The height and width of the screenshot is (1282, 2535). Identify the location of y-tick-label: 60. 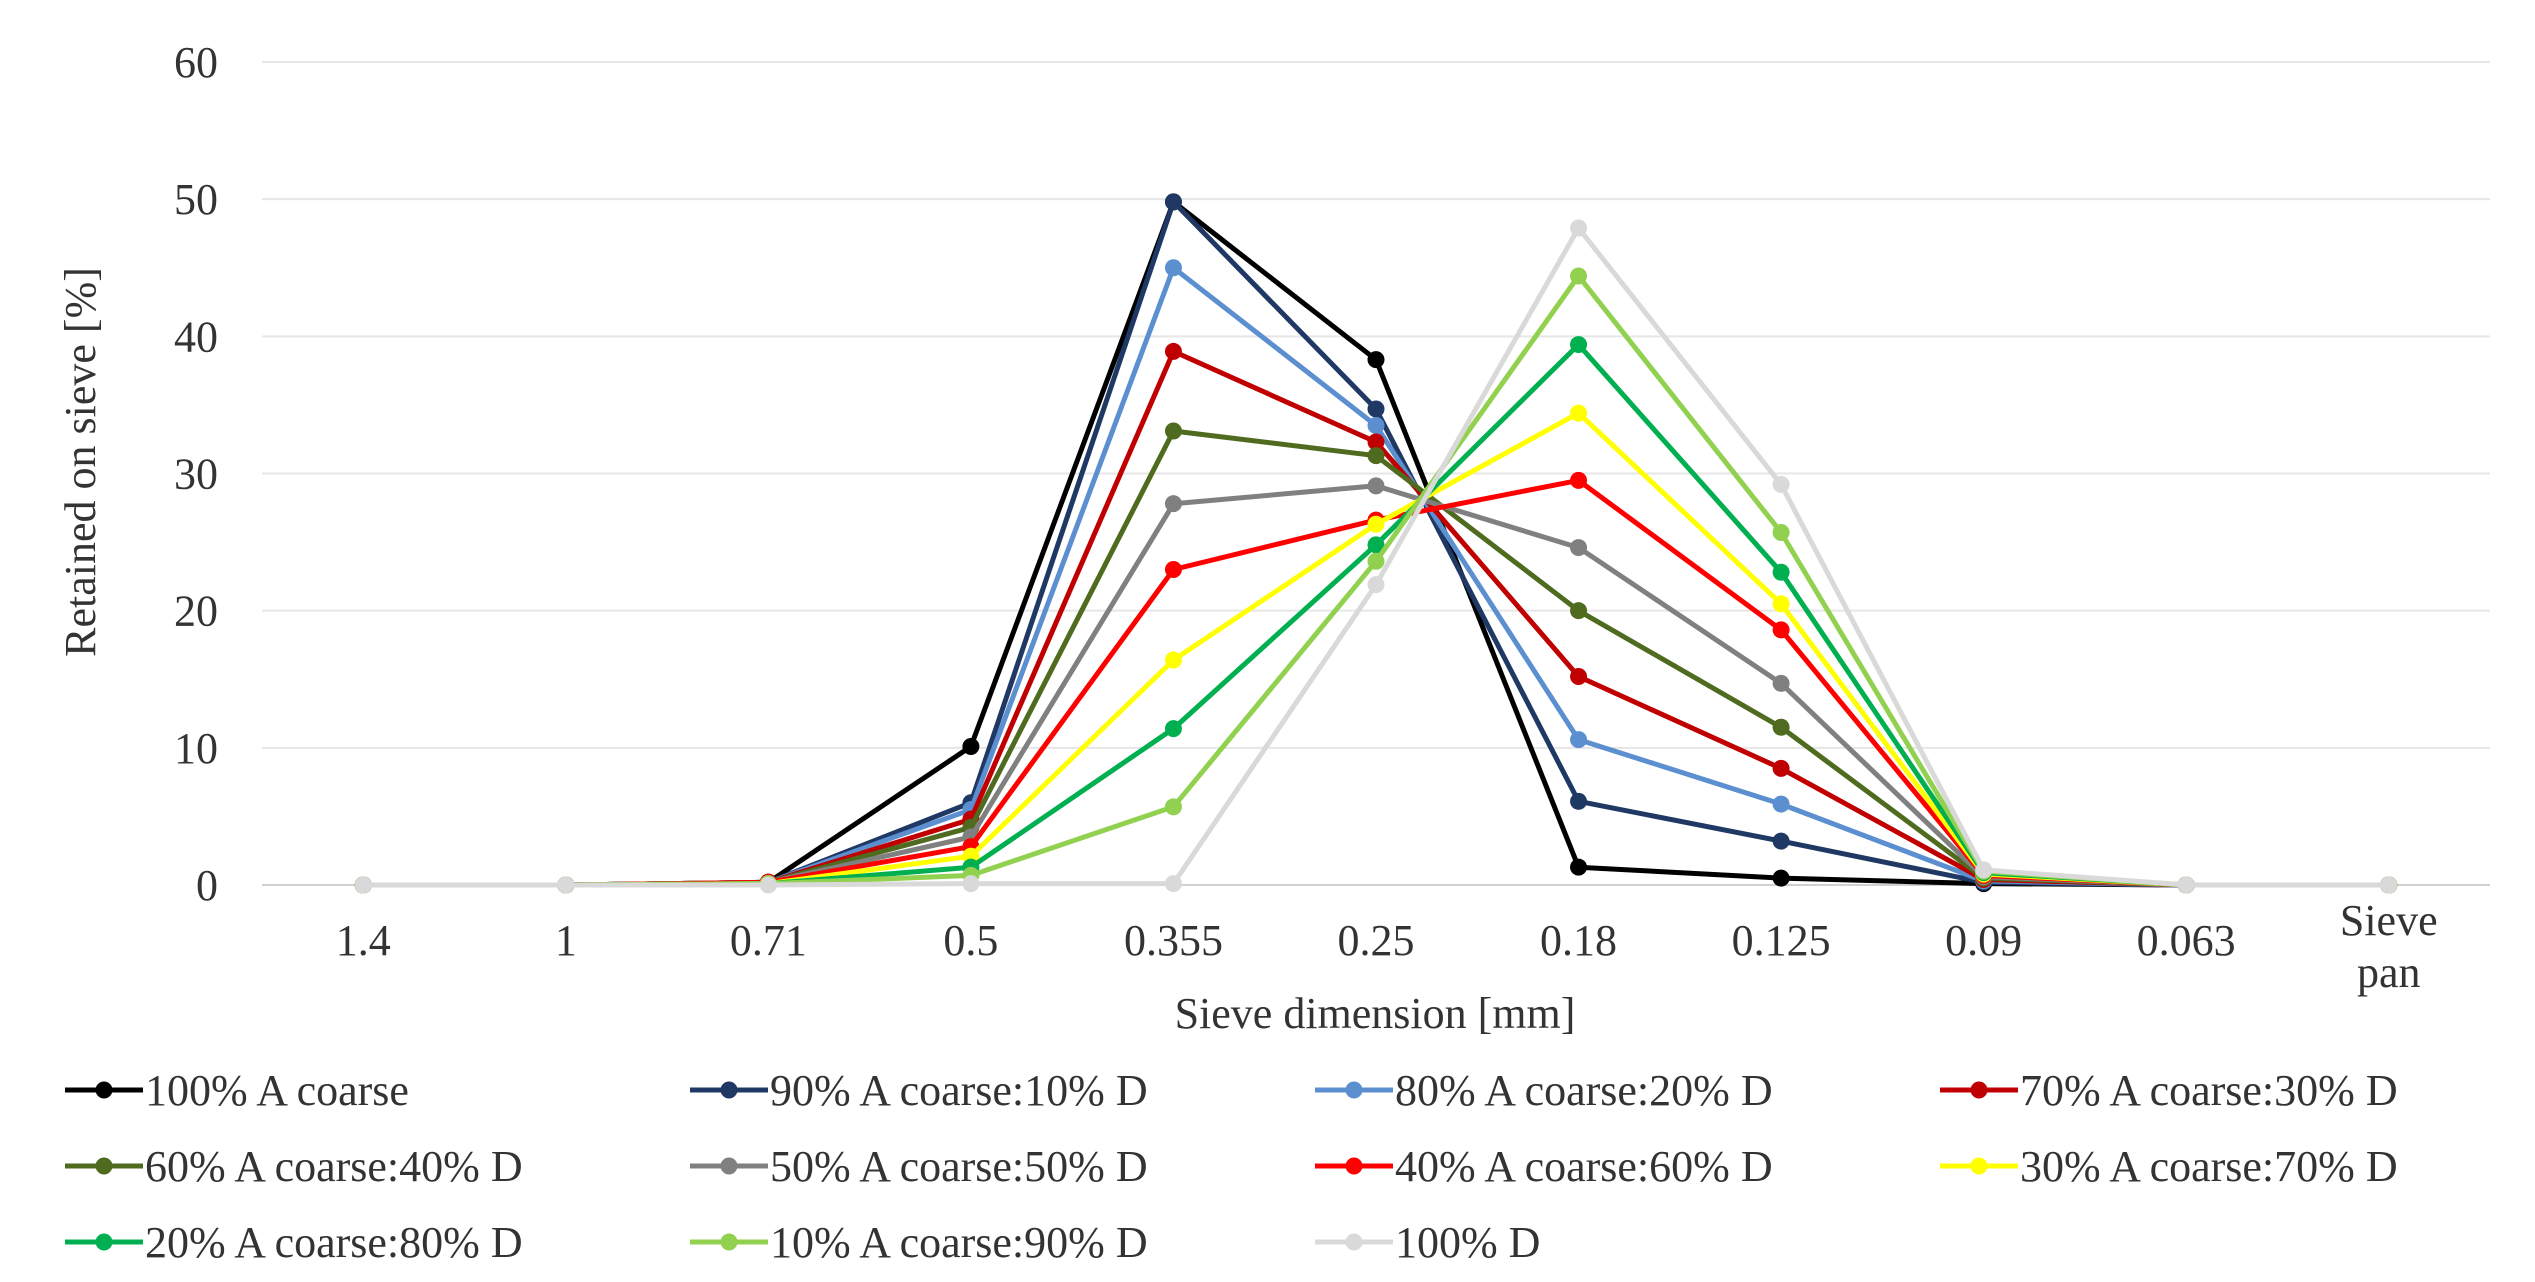
(196, 62).